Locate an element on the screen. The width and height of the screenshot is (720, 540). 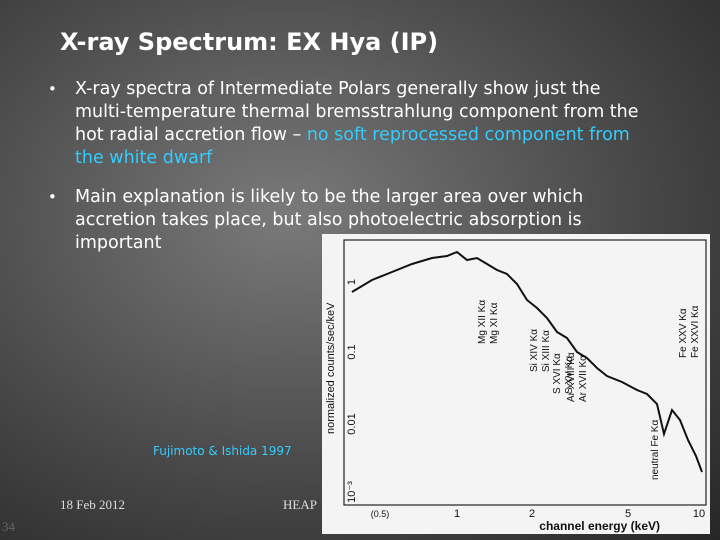
line-label: Mg XII Kα is located at coordinates (482, 322).